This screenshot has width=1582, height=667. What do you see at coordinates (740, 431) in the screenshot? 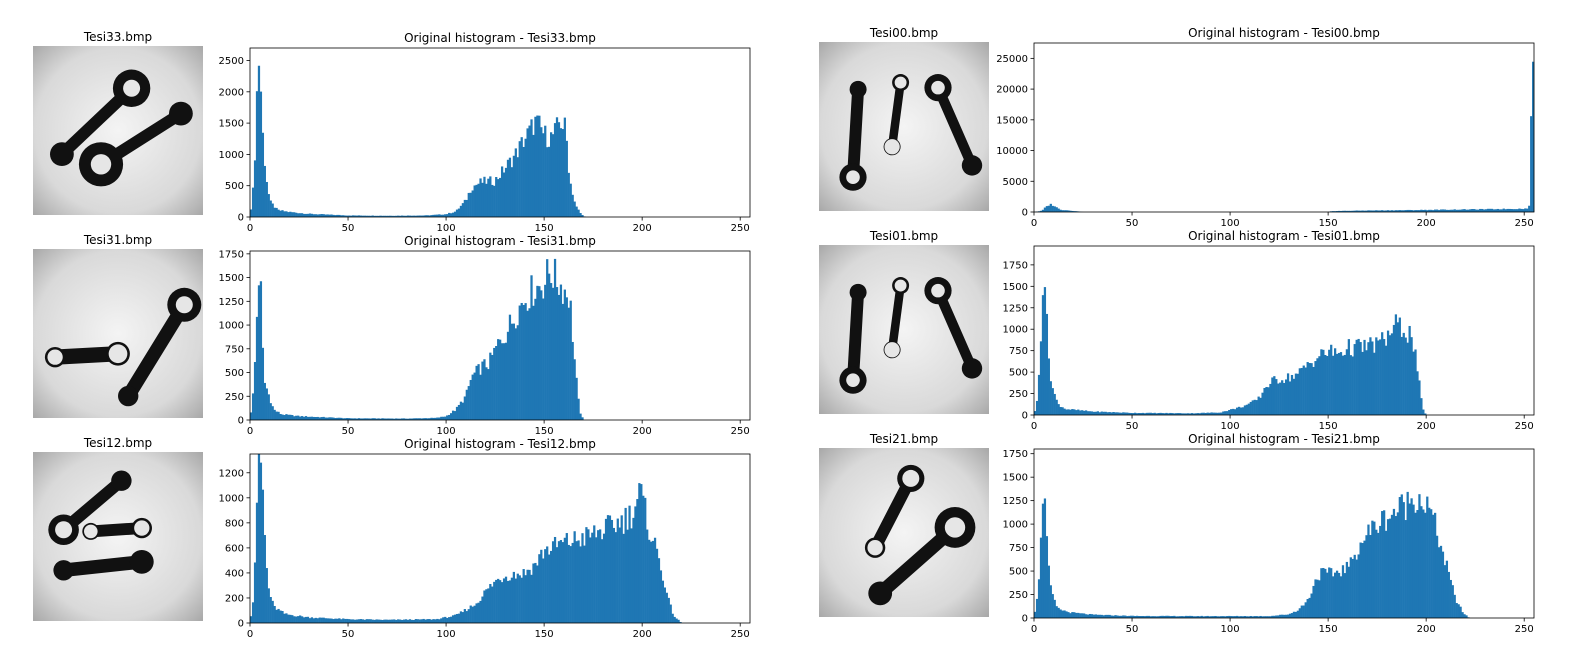
I see `x-tick-label: 250` at bounding box center [740, 431].